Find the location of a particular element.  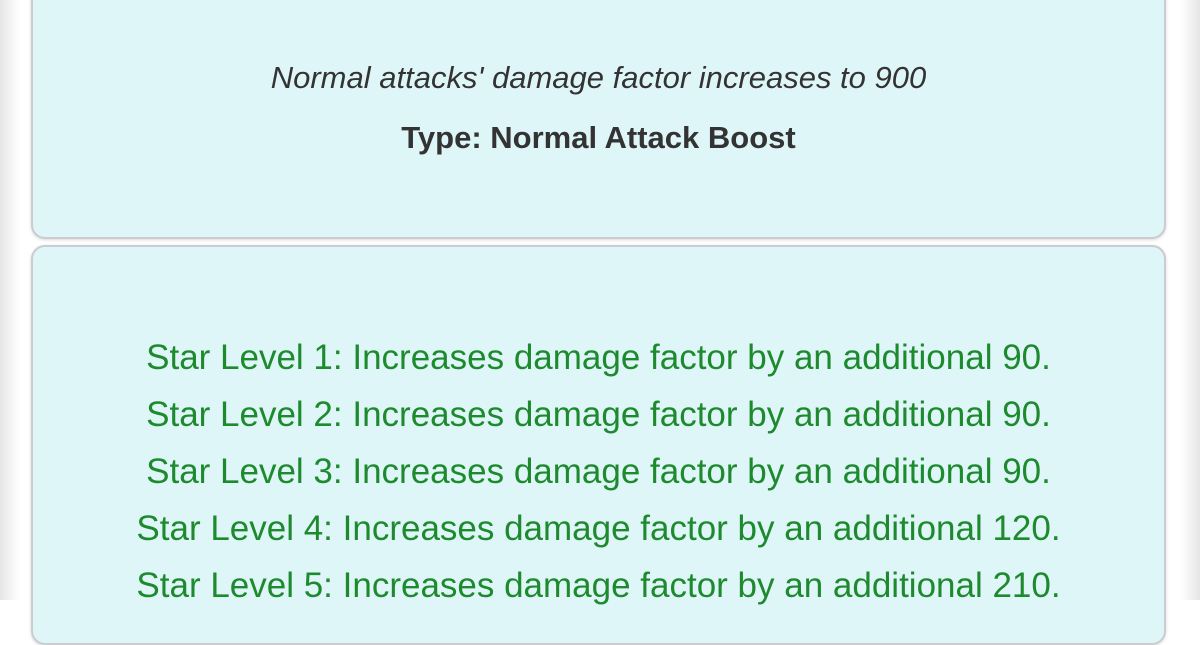

left-edge is located at coordinates (10, 300).